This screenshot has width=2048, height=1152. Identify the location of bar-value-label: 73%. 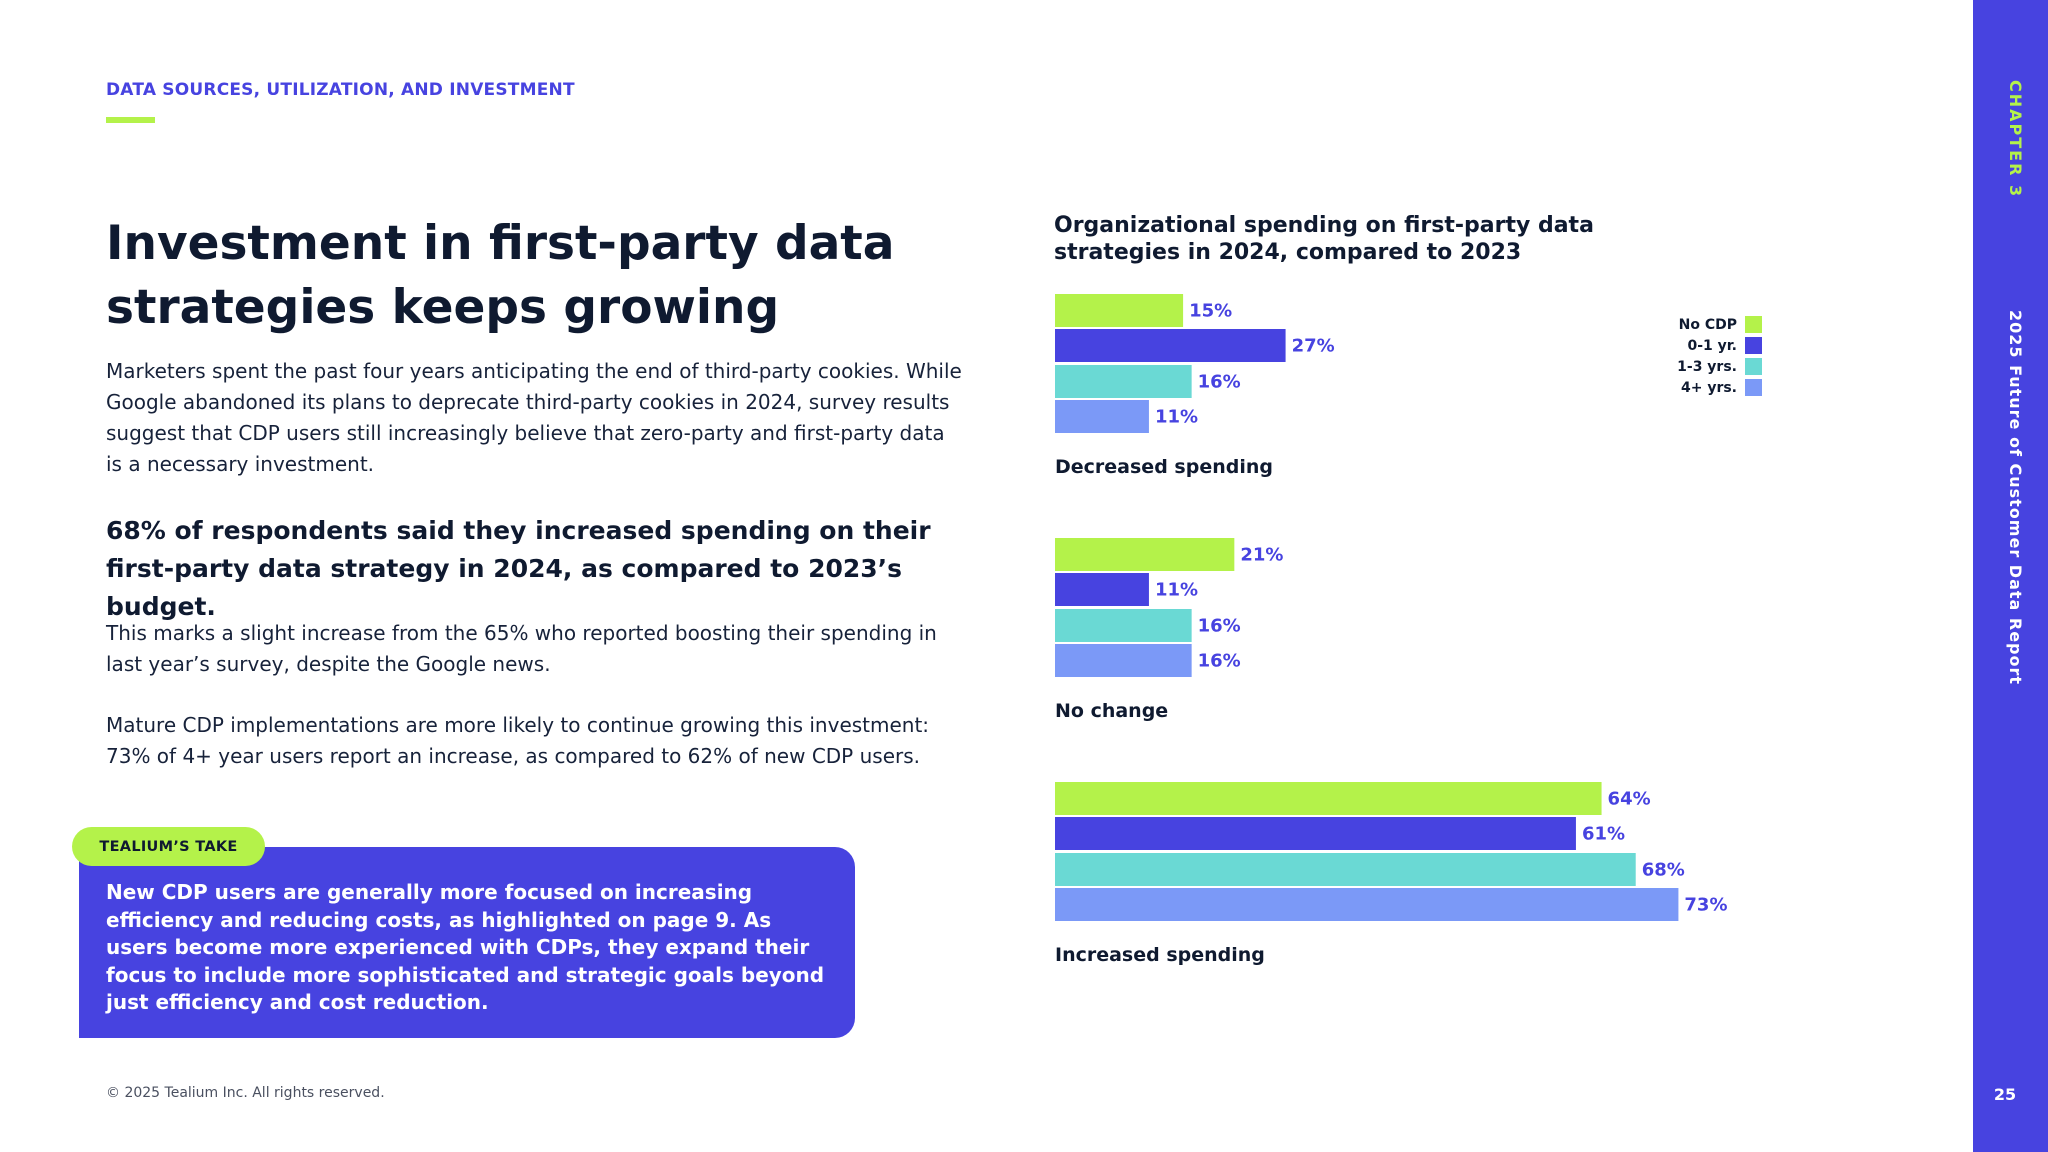
(1705, 905).